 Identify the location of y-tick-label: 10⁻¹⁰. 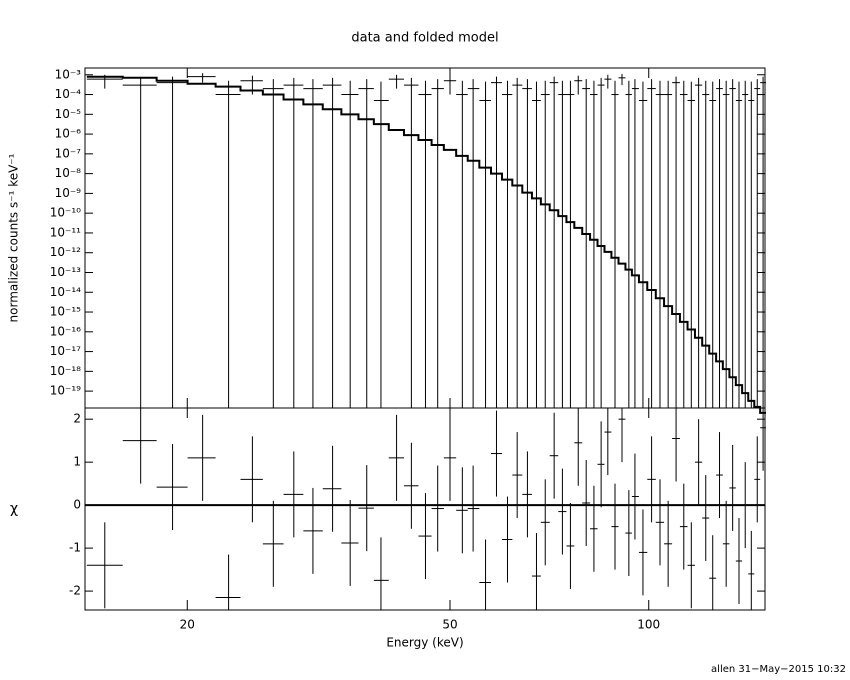
(65, 213).